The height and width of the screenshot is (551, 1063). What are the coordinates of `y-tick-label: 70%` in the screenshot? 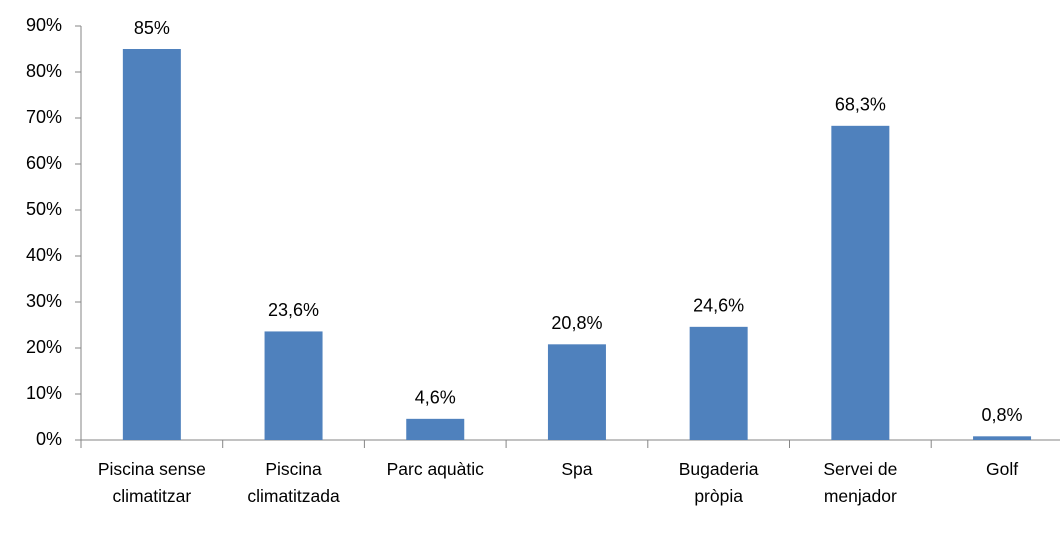 It's located at (44, 117).